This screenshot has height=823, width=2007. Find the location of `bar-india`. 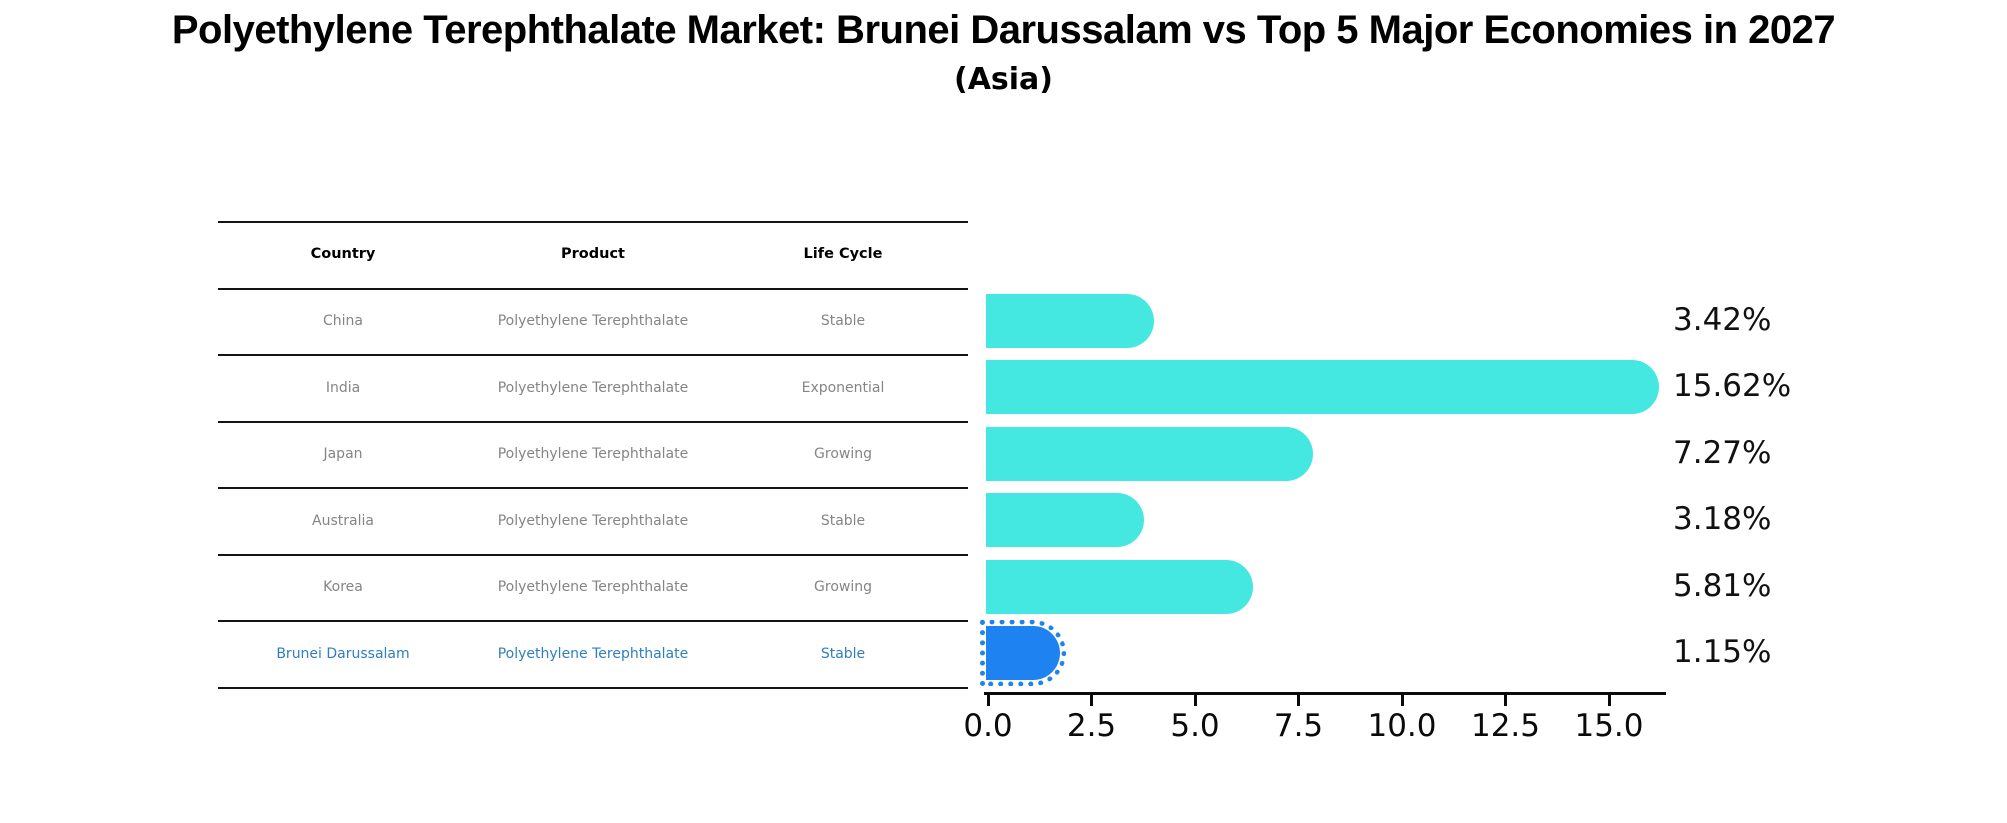

bar-india is located at coordinates (1322, 387).